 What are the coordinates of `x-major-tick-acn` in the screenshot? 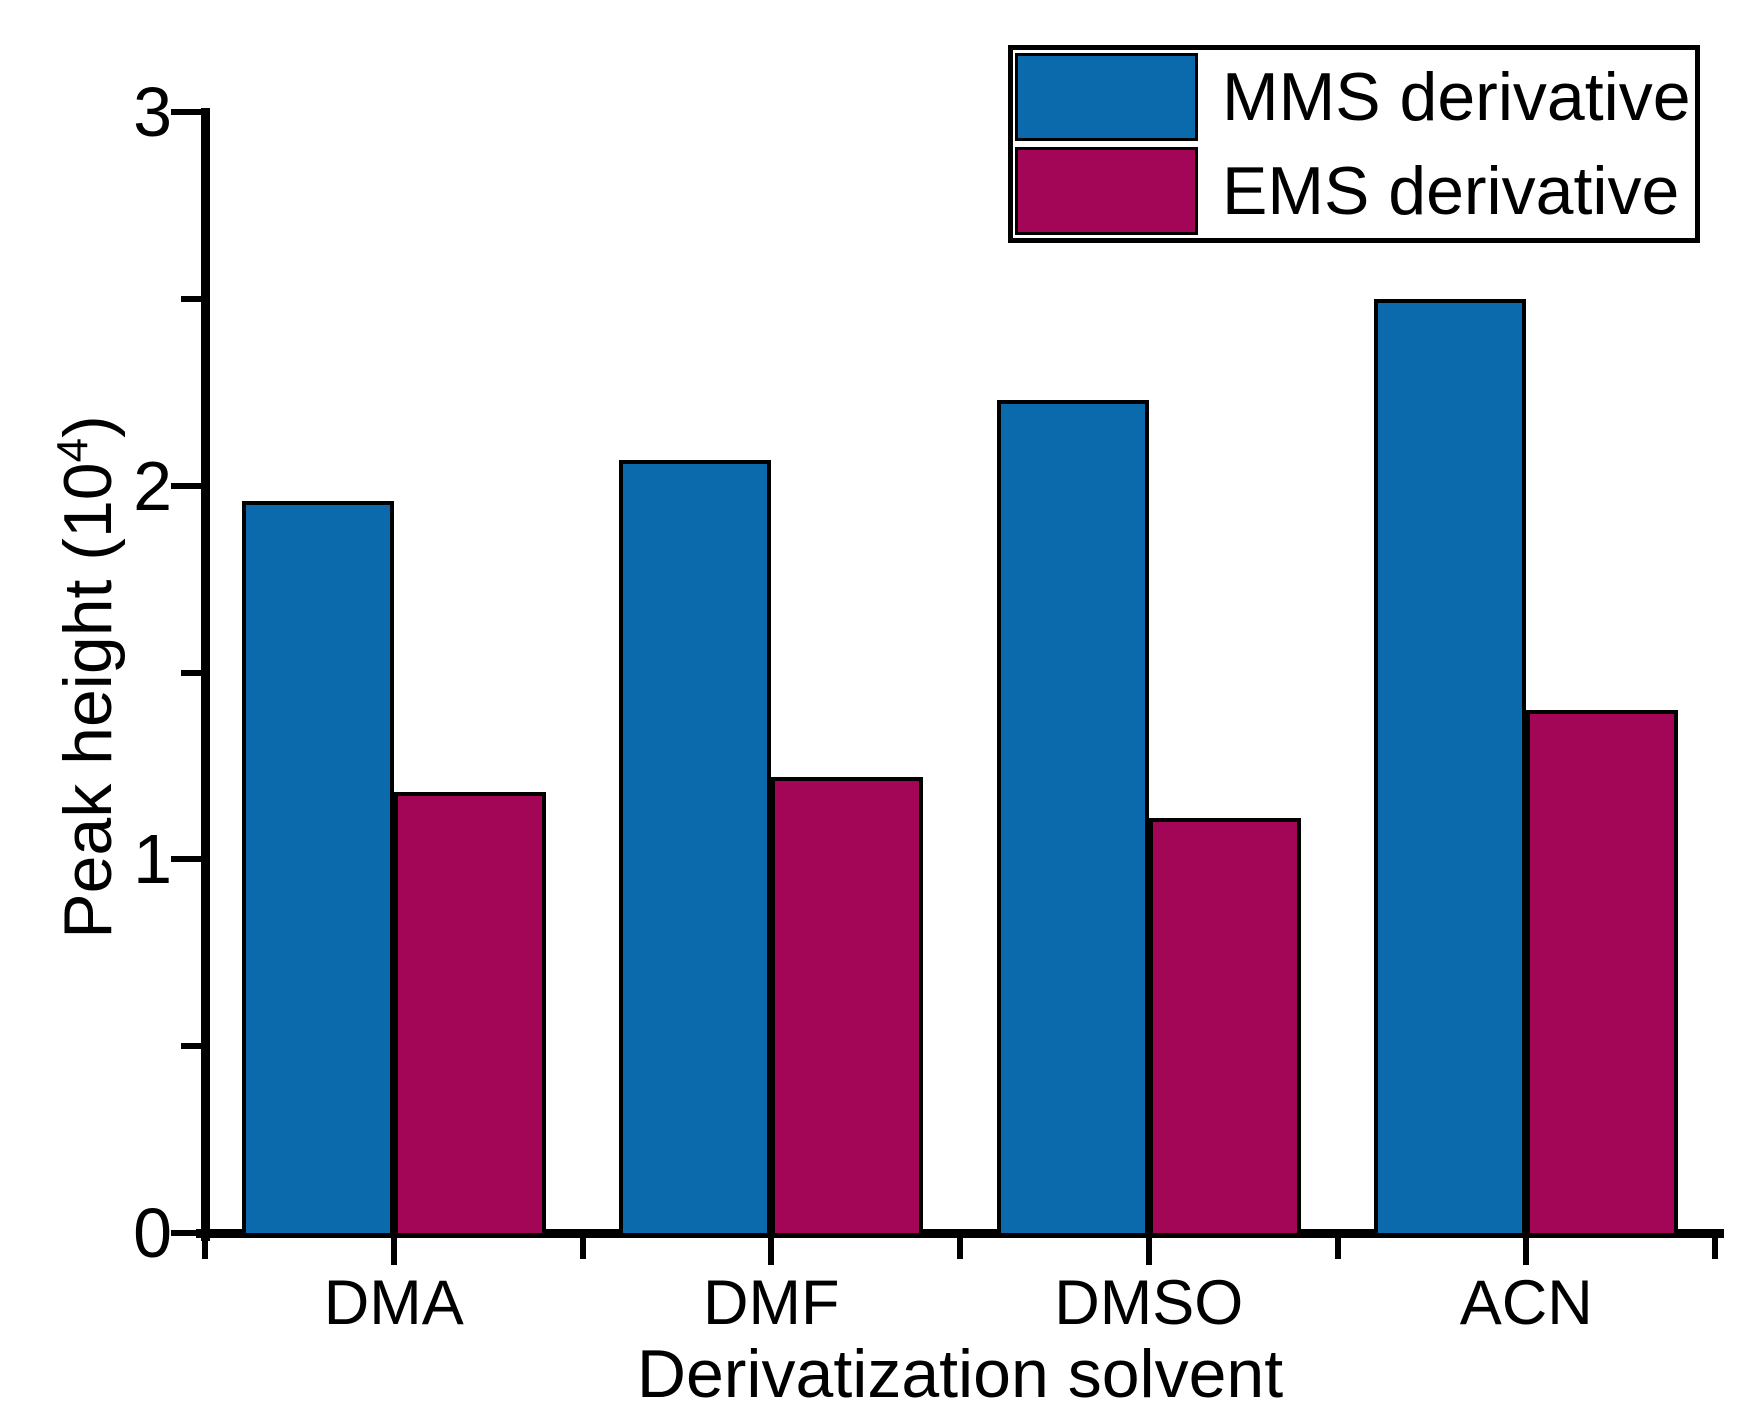 It's located at (1526, 1251).